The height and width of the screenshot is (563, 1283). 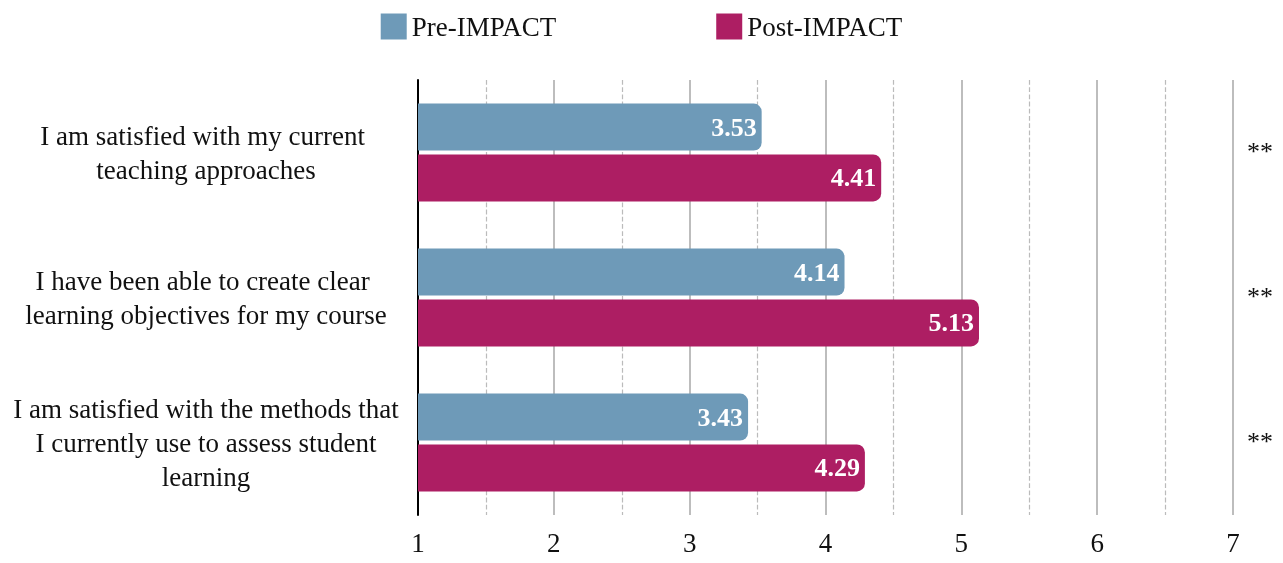 What do you see at coordinates (825, 542) in the screenshot?
I see `x-tick-label: 4` at bounding box center [825, 542].